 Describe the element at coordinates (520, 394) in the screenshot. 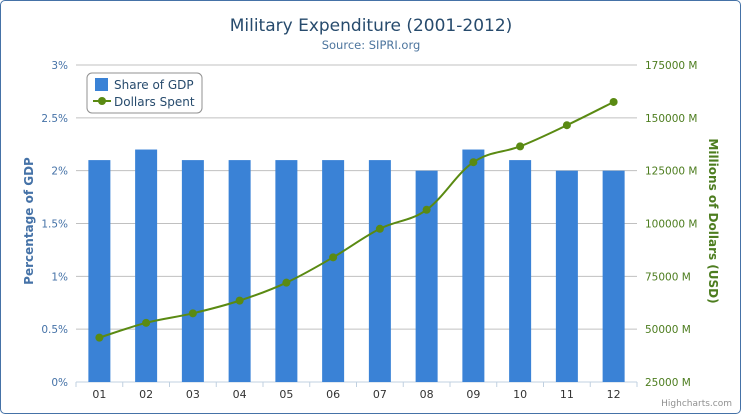

I see `x-tick-label: 10` at that location.